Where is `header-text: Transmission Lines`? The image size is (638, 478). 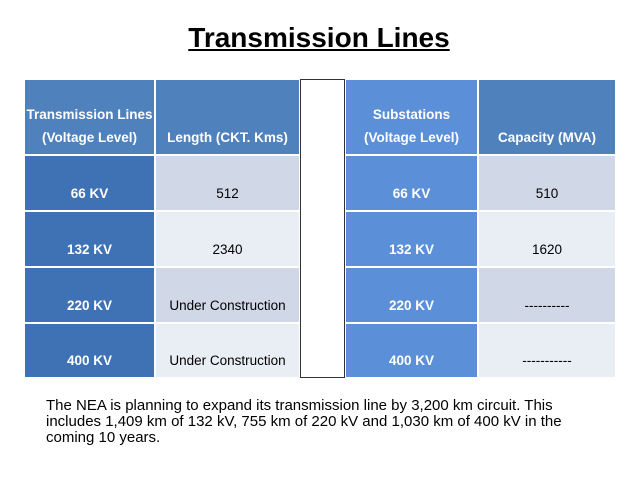 header-text: Transmission Lines is located at coordinates (89, 114).